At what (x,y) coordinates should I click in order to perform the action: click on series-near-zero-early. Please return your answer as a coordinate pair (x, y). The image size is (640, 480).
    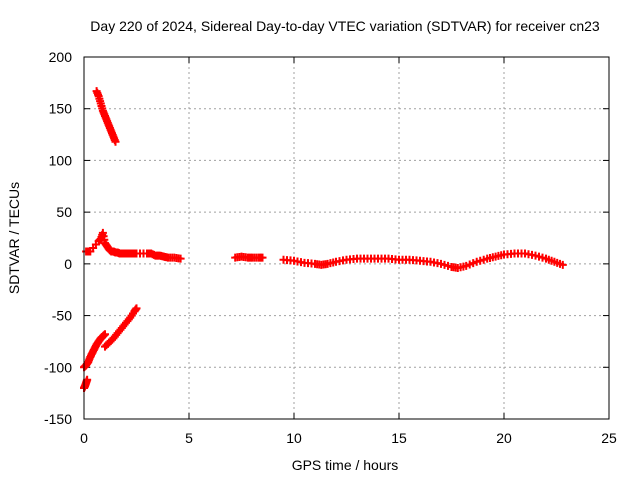
    Looking at the image, I should click on (133, 245).